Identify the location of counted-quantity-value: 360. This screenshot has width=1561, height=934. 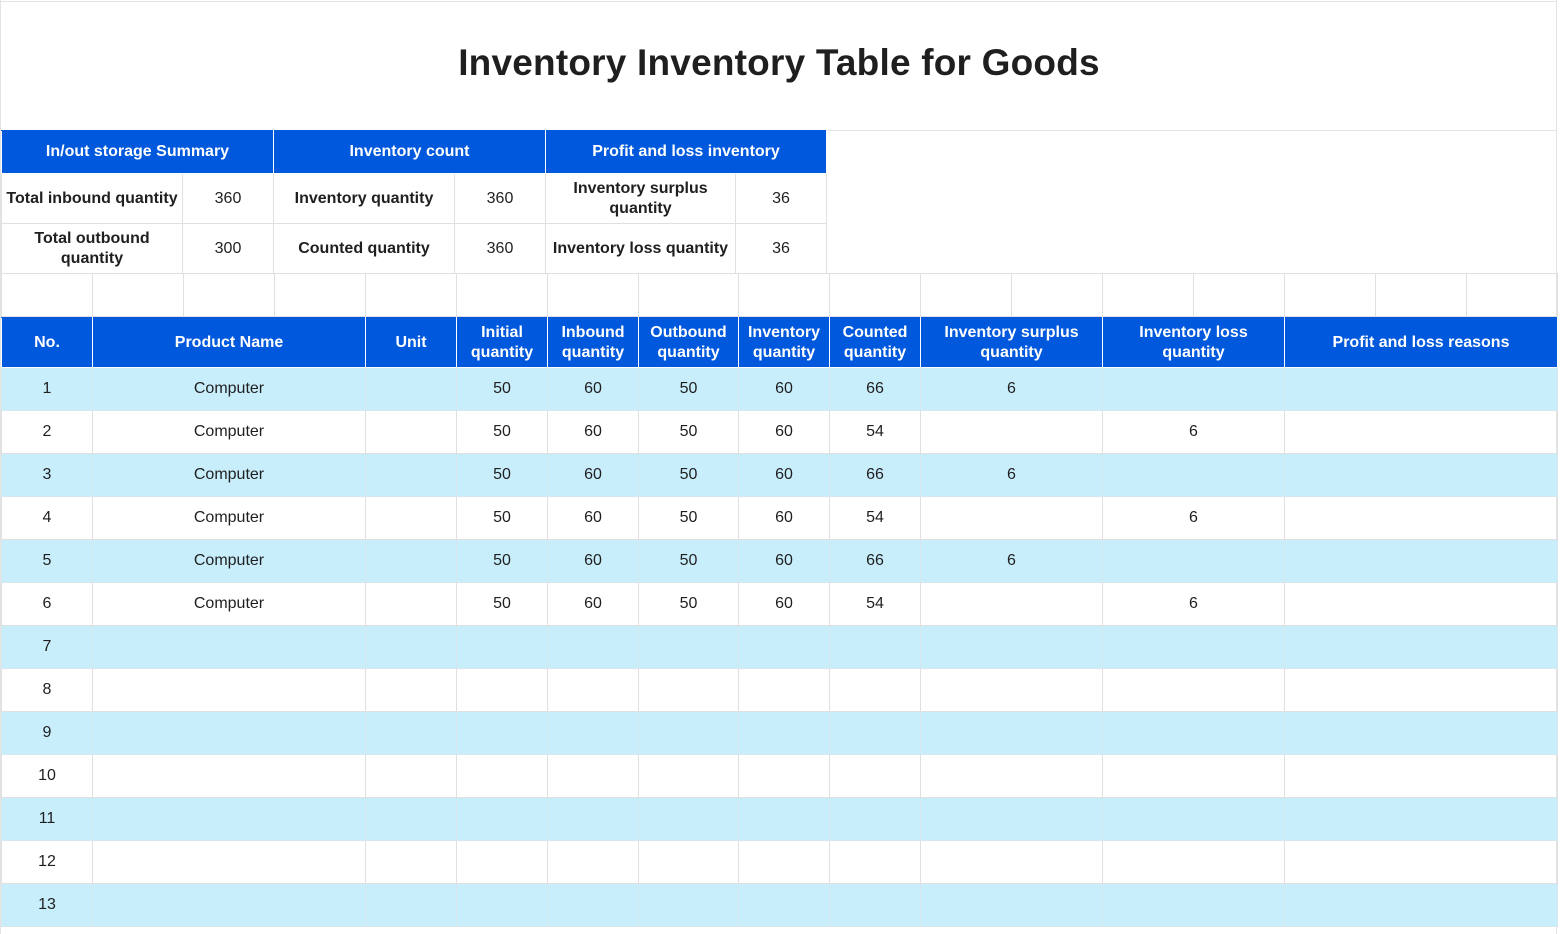
(500, 248).